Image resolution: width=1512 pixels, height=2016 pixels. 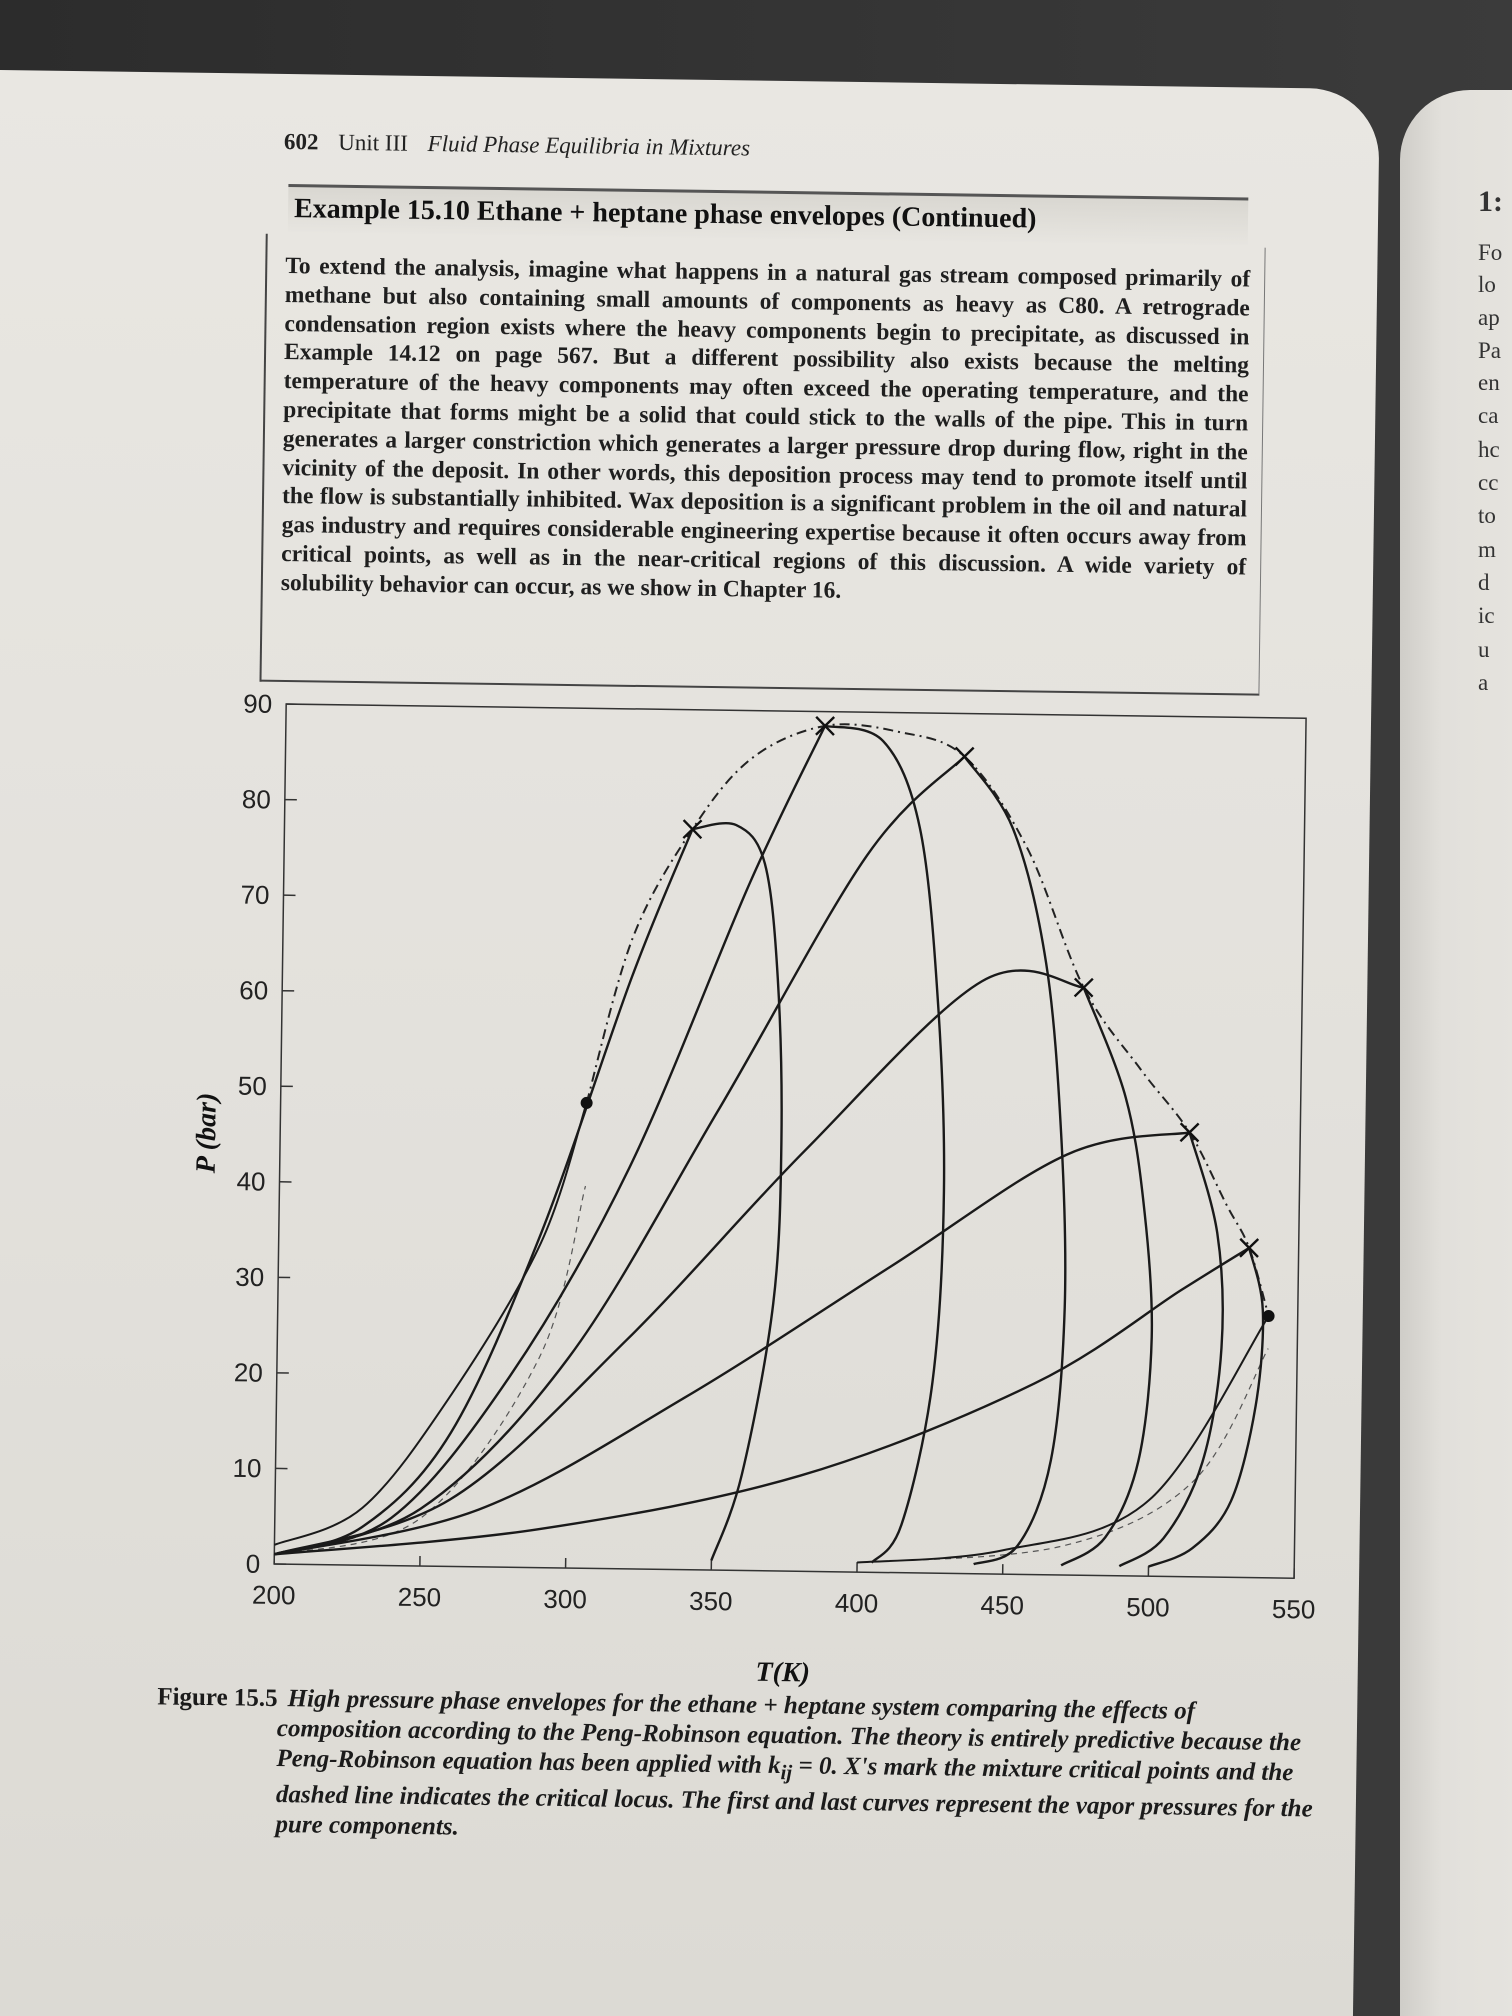 What do you see at coordinates (1002, 1605) in the screenshot?
I see `x-tick-label: 450` at bounding box center [1002, 1605].